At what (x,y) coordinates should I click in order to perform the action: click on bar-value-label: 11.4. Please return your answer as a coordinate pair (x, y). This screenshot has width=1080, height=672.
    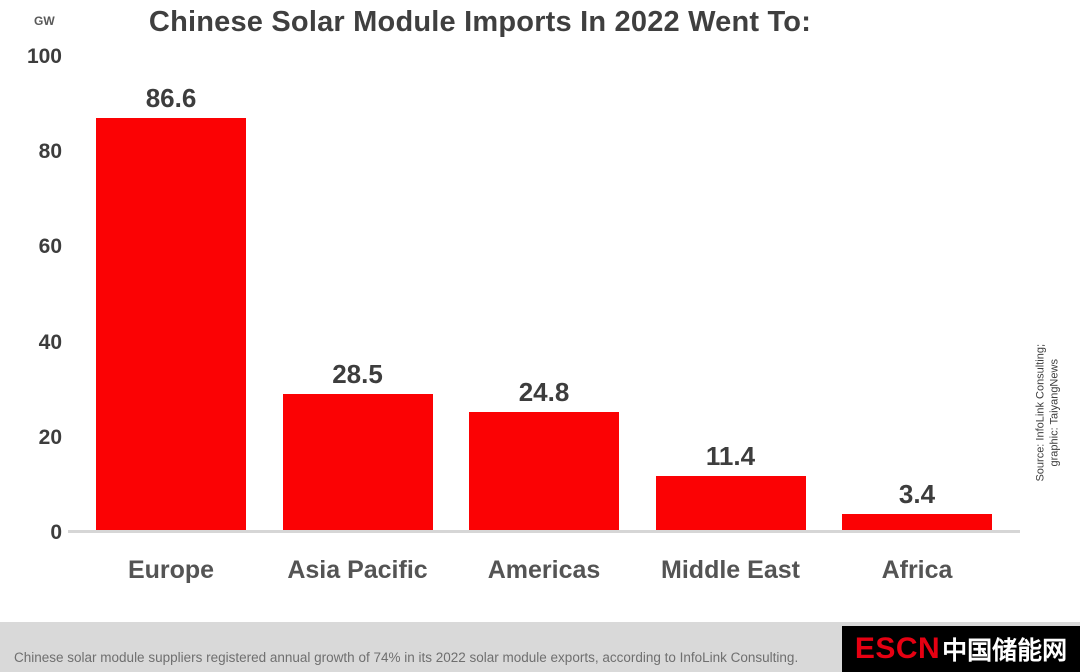
    Looking at the image, I should click on (730, 456).